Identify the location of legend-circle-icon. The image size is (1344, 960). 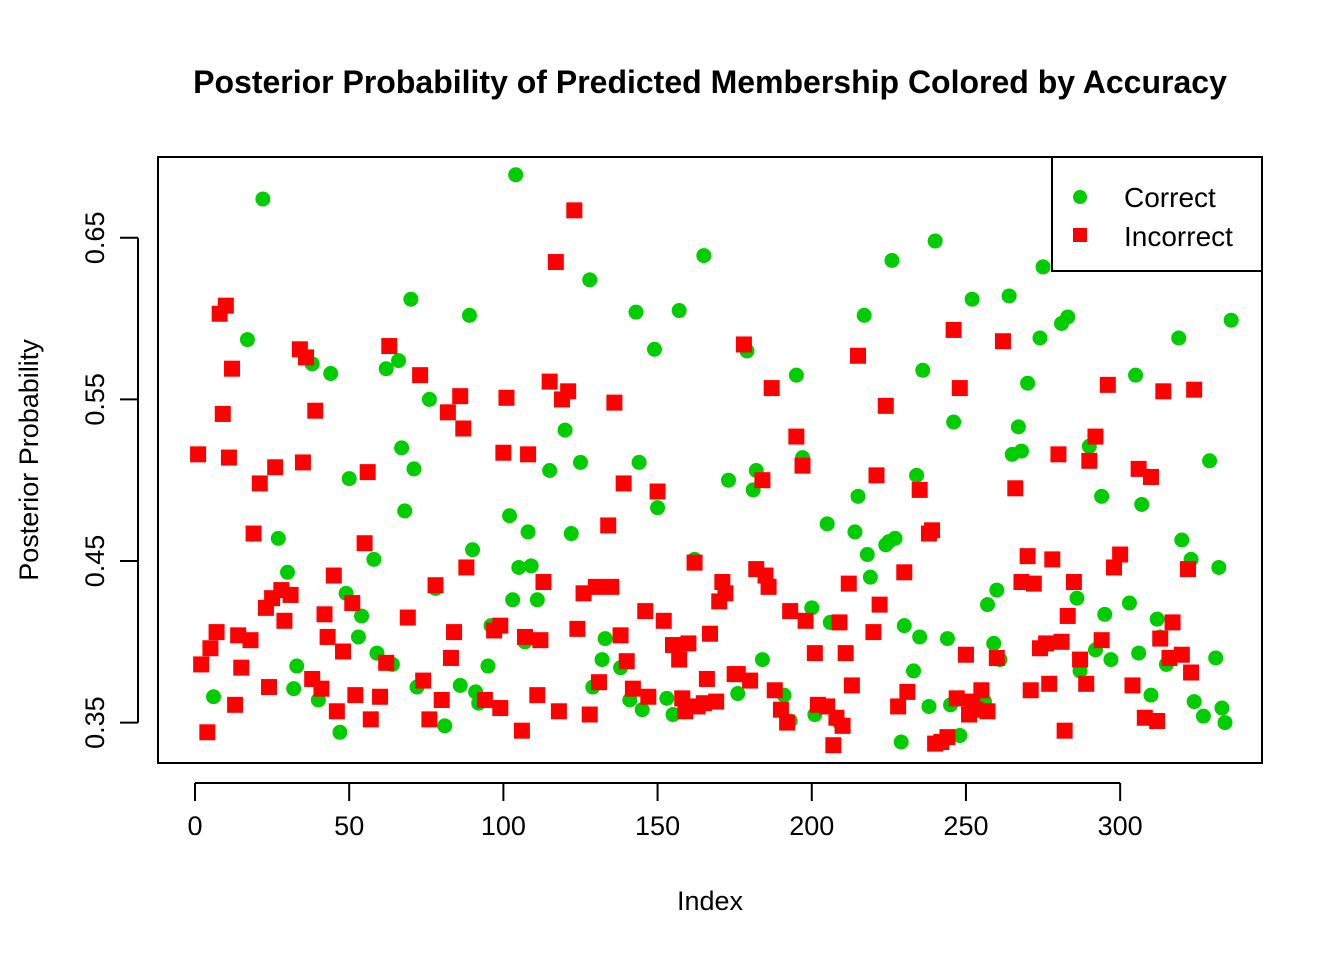
(1080, 197).